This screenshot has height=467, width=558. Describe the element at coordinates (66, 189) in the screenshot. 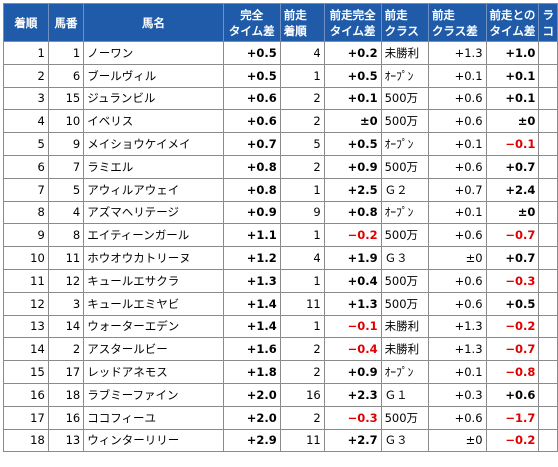

I see `cell-horse-number: 5` at that location.